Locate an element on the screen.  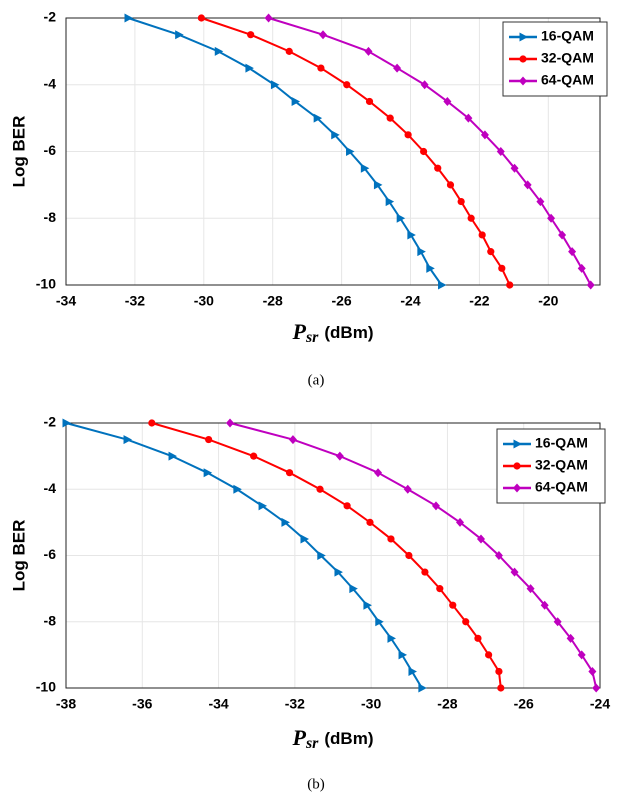
x-tick-label: -24 is located at coordinates (410, 301).